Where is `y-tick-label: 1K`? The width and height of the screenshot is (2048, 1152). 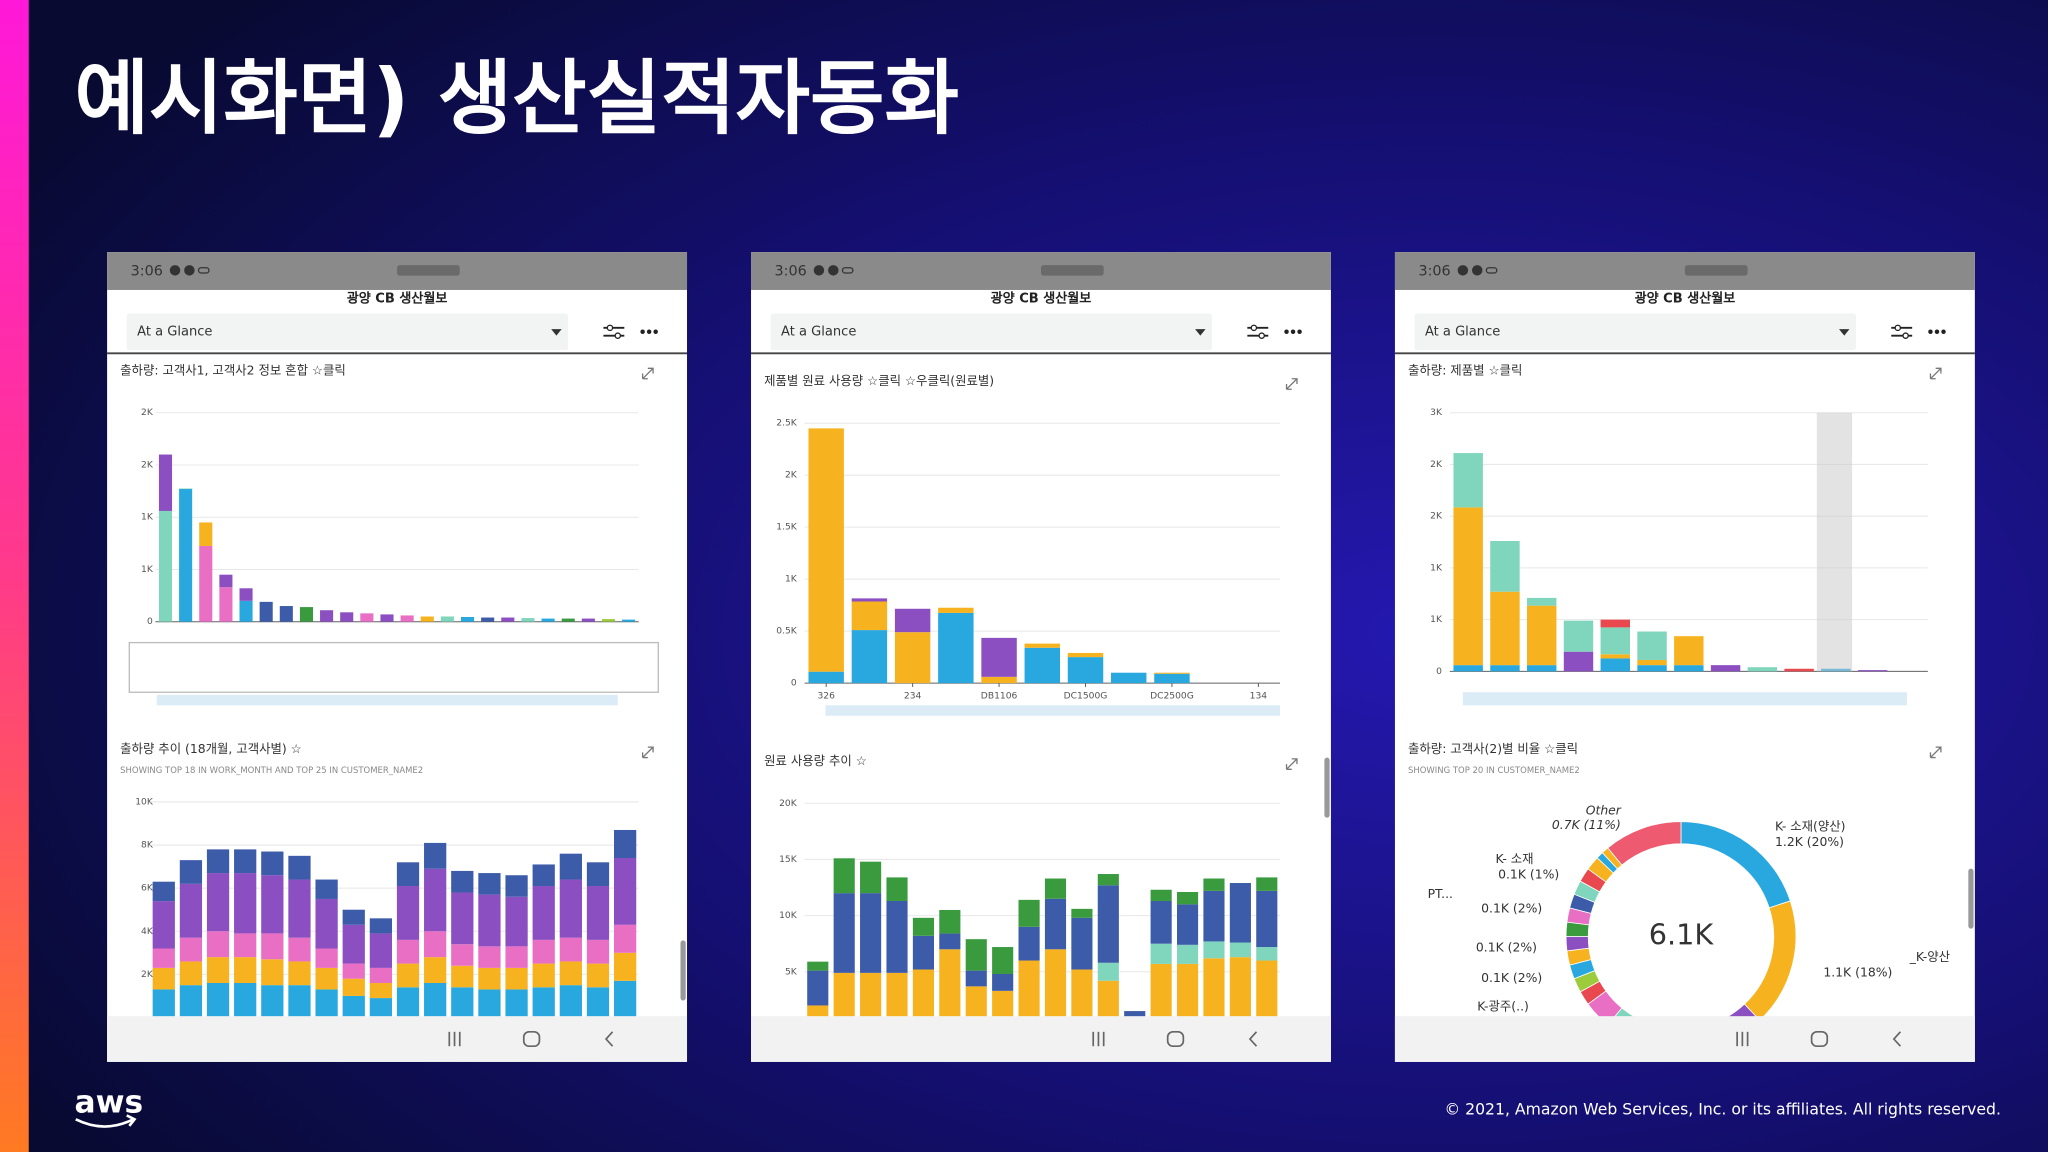 y-tick-label: 1K is located at coordinates (1436, 568).